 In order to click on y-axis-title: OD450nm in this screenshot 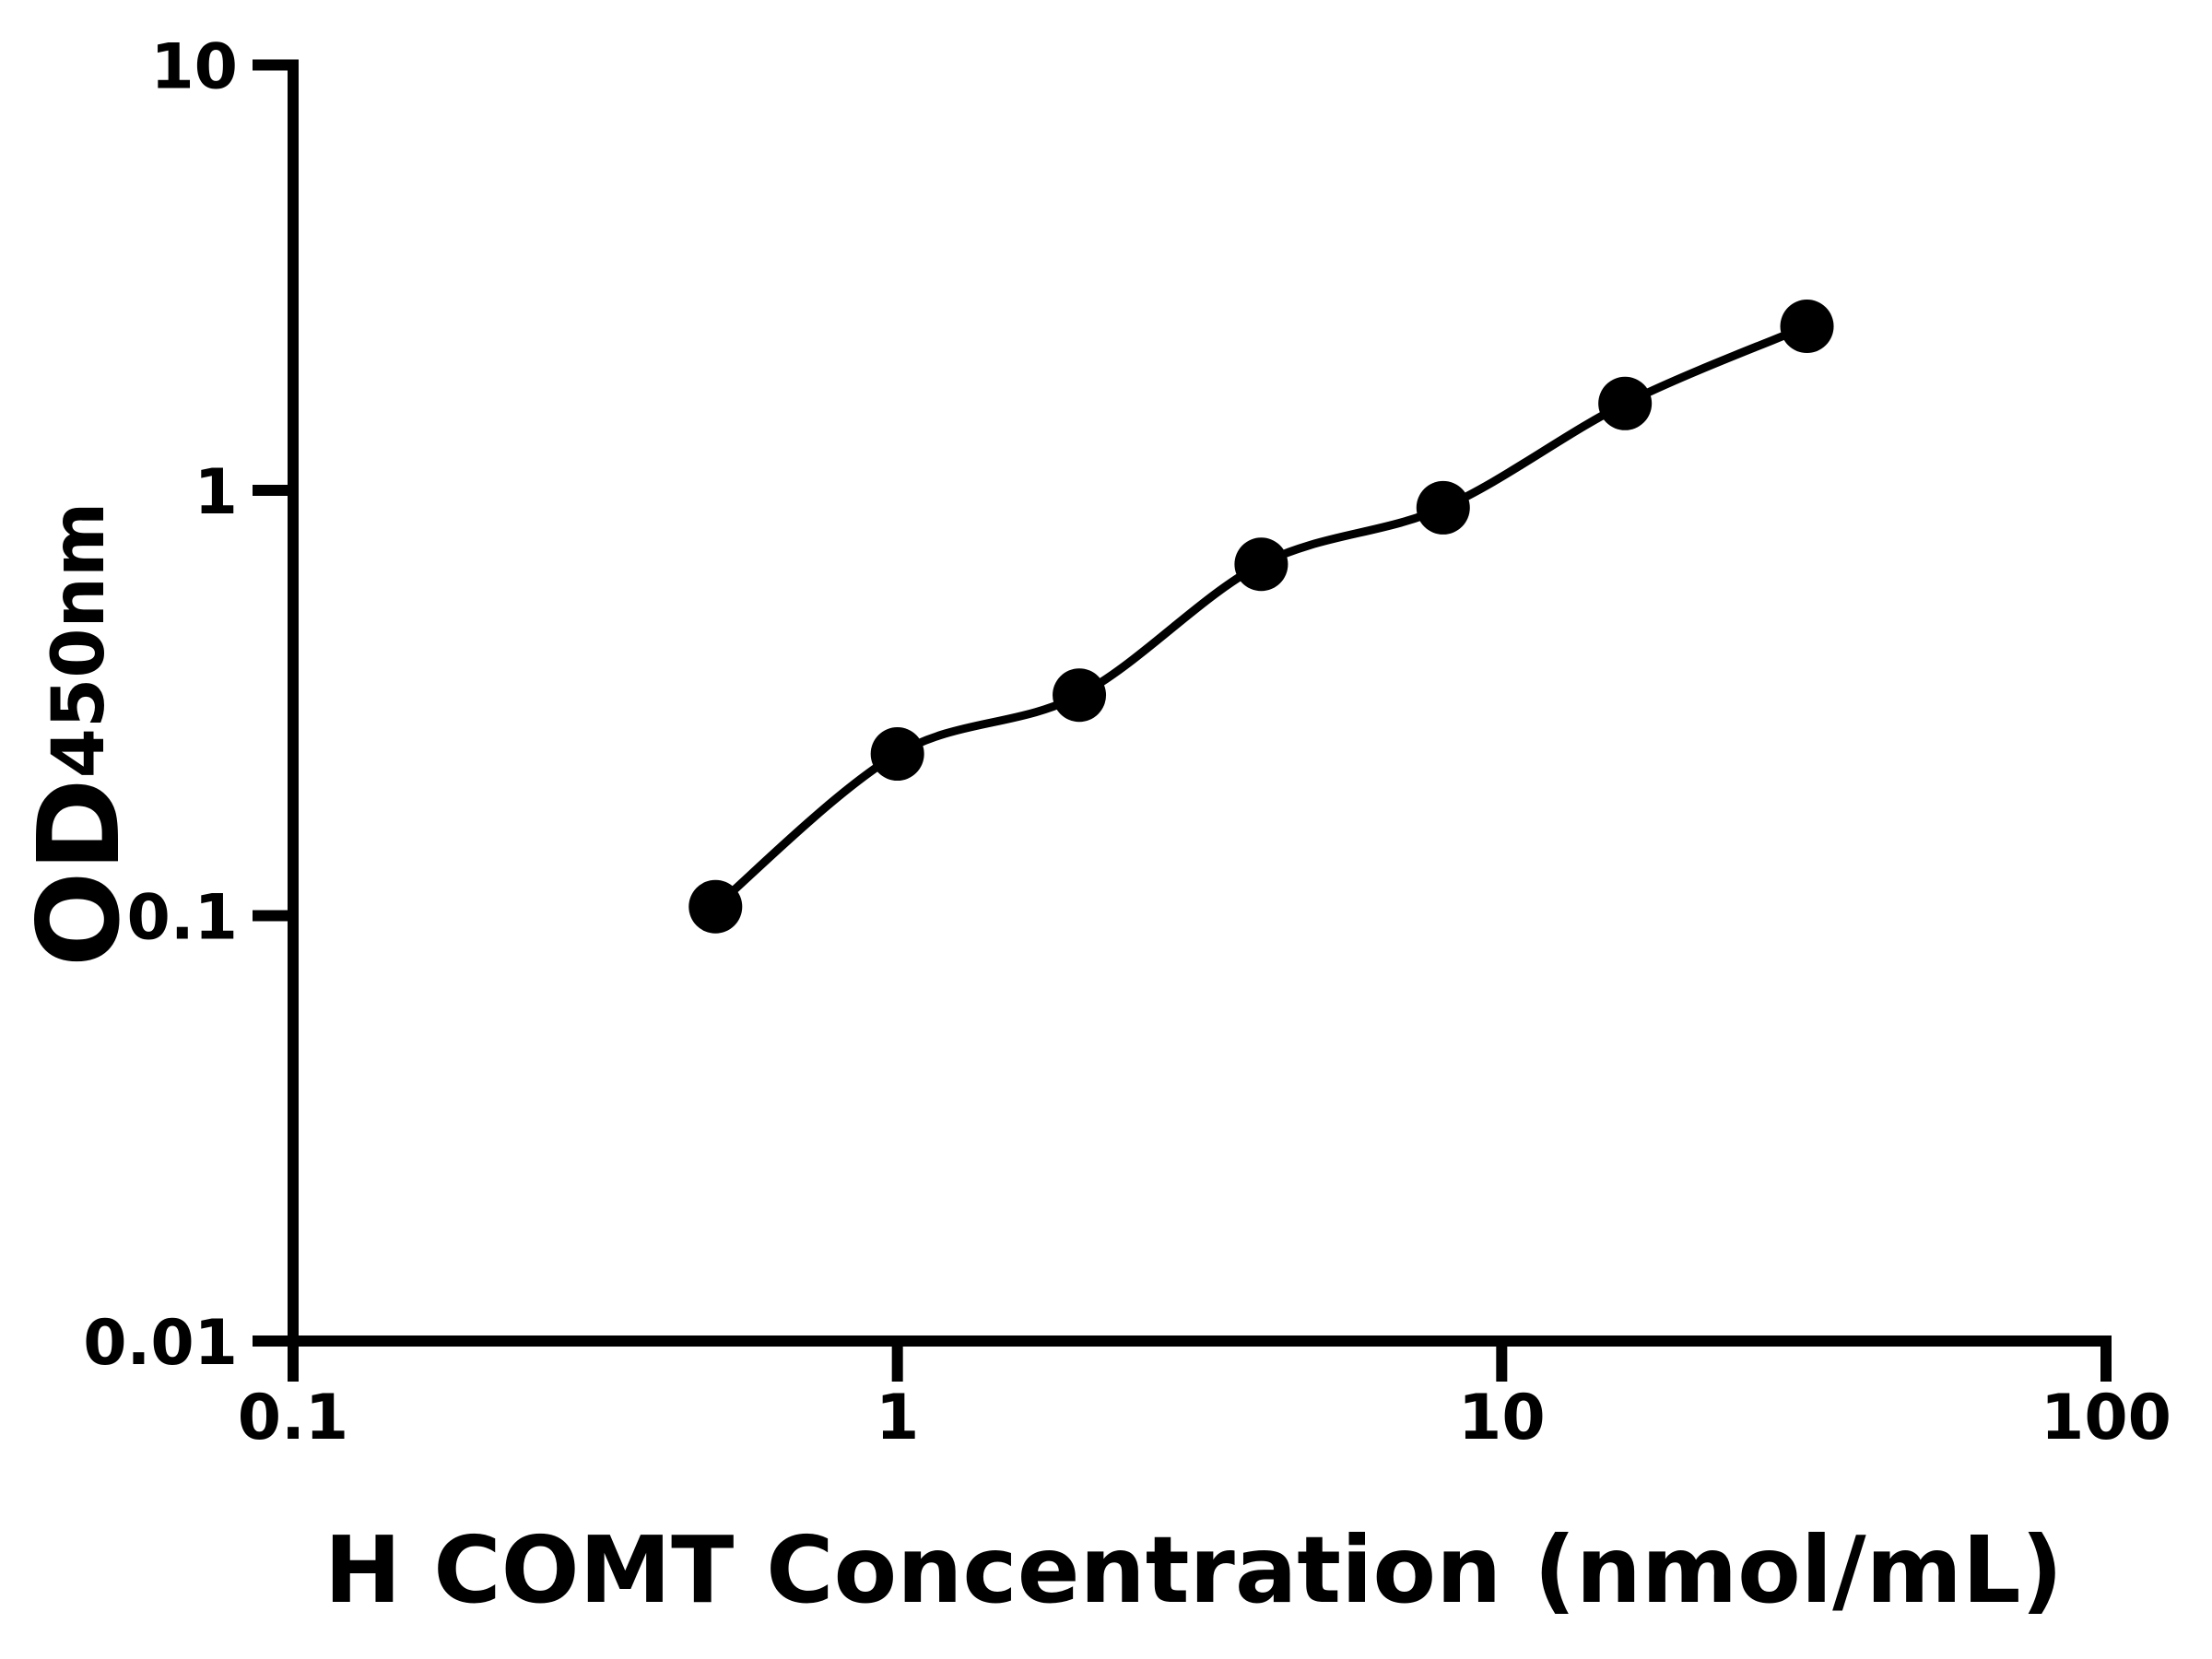, I will do `click(79, 735)`.